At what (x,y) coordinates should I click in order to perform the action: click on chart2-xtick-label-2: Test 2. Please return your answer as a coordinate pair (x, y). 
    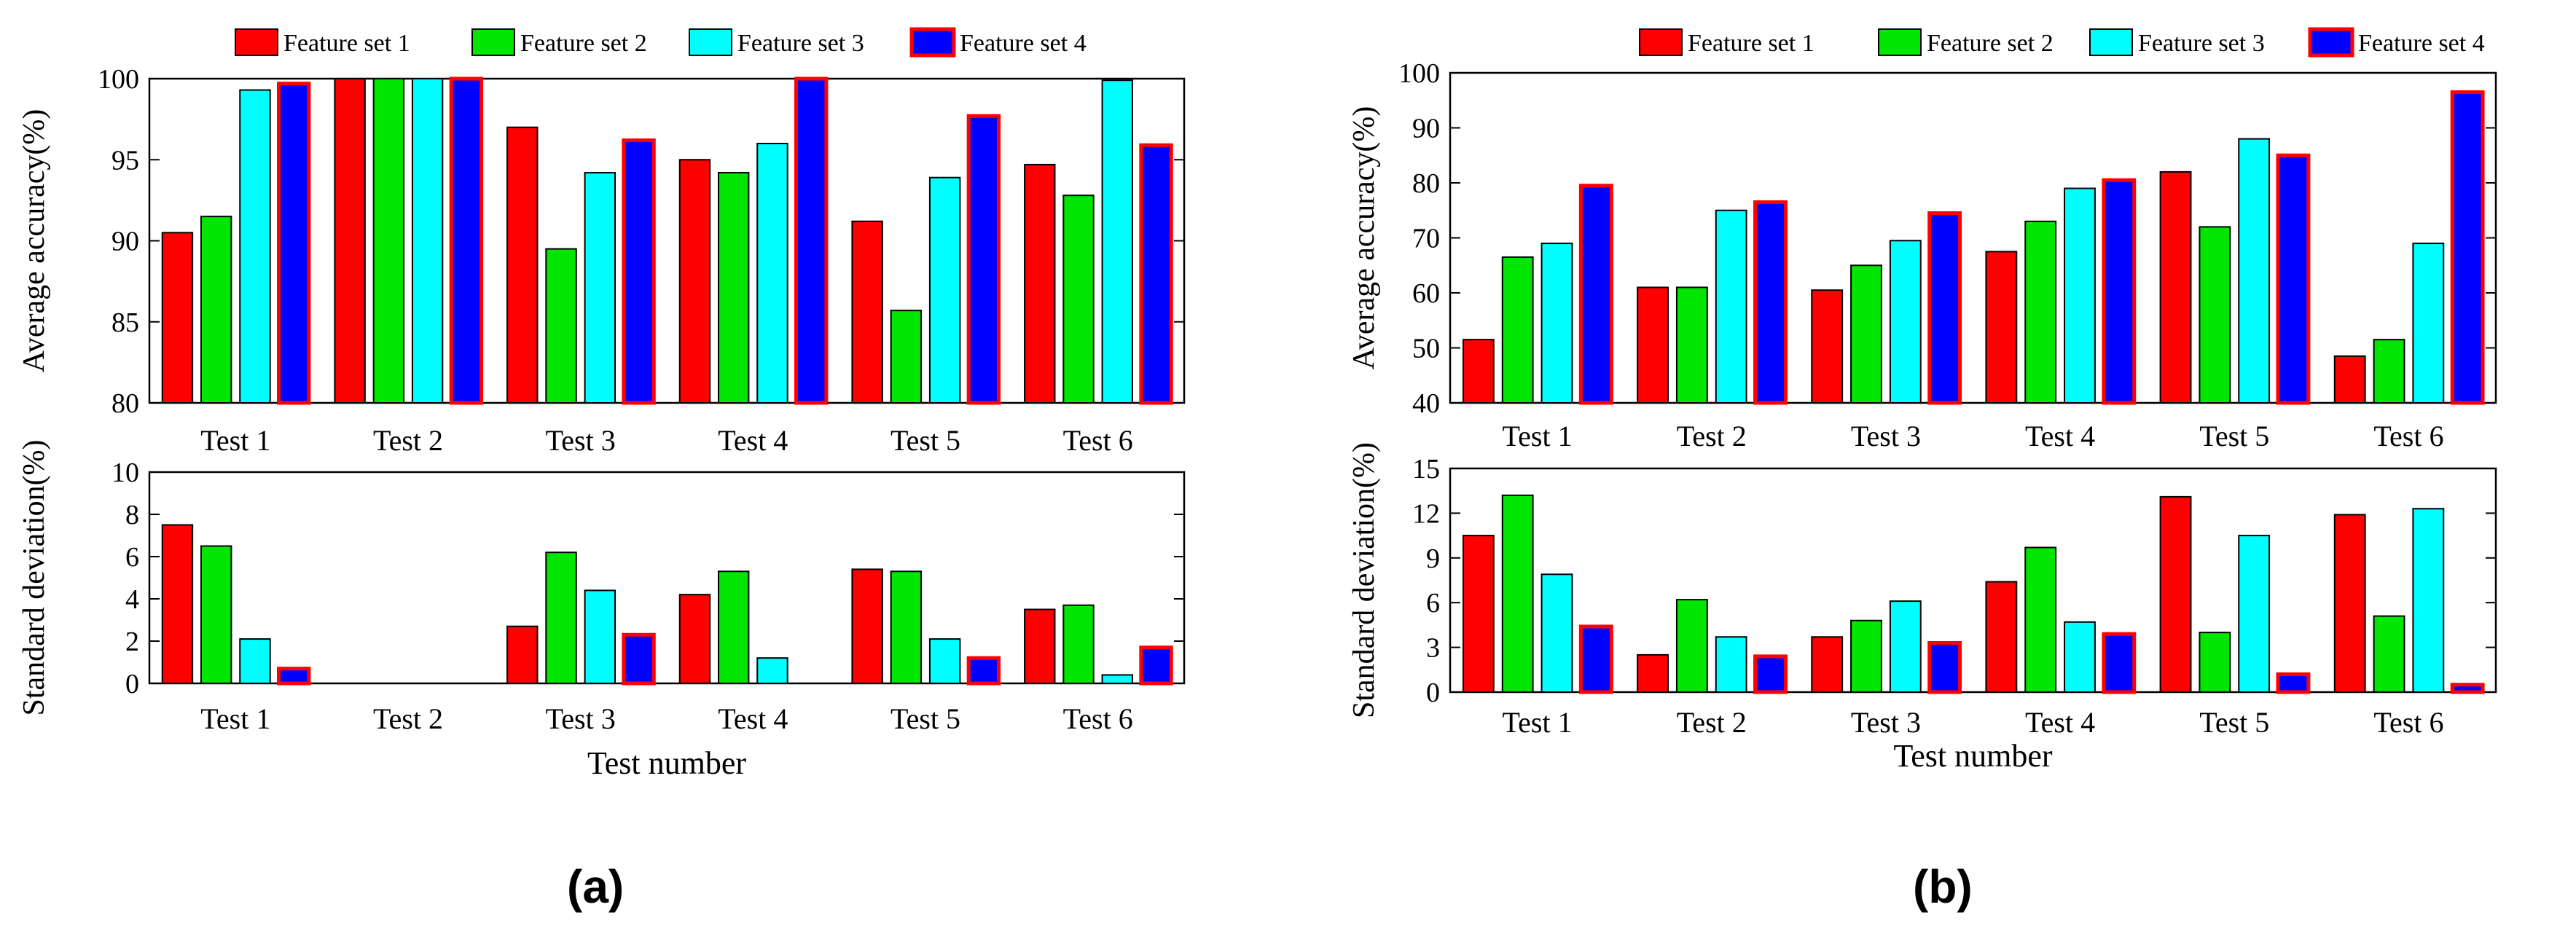
    Looking at the image, I should click on (408, 718).